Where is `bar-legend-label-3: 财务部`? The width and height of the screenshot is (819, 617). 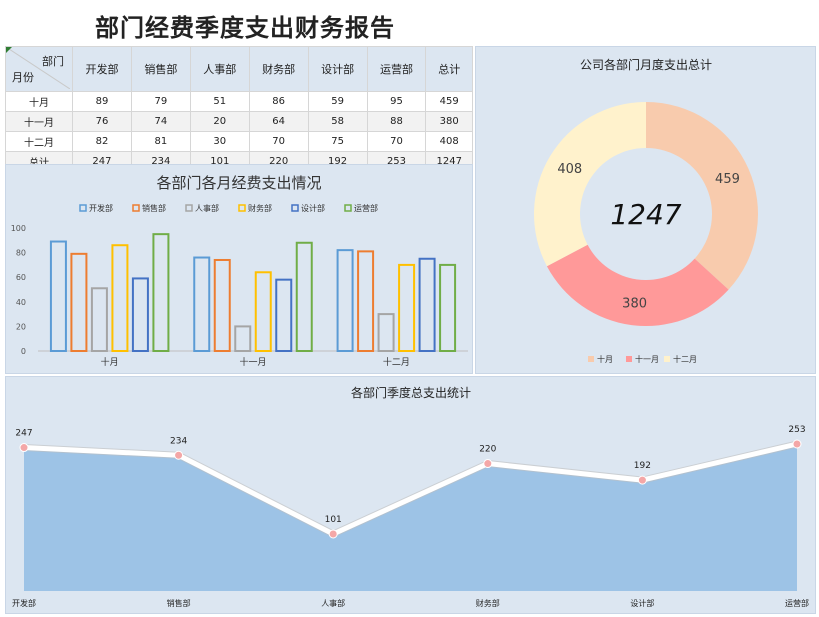
bar-legend-label-3: 财务部 is located at coordinates (260, 208).